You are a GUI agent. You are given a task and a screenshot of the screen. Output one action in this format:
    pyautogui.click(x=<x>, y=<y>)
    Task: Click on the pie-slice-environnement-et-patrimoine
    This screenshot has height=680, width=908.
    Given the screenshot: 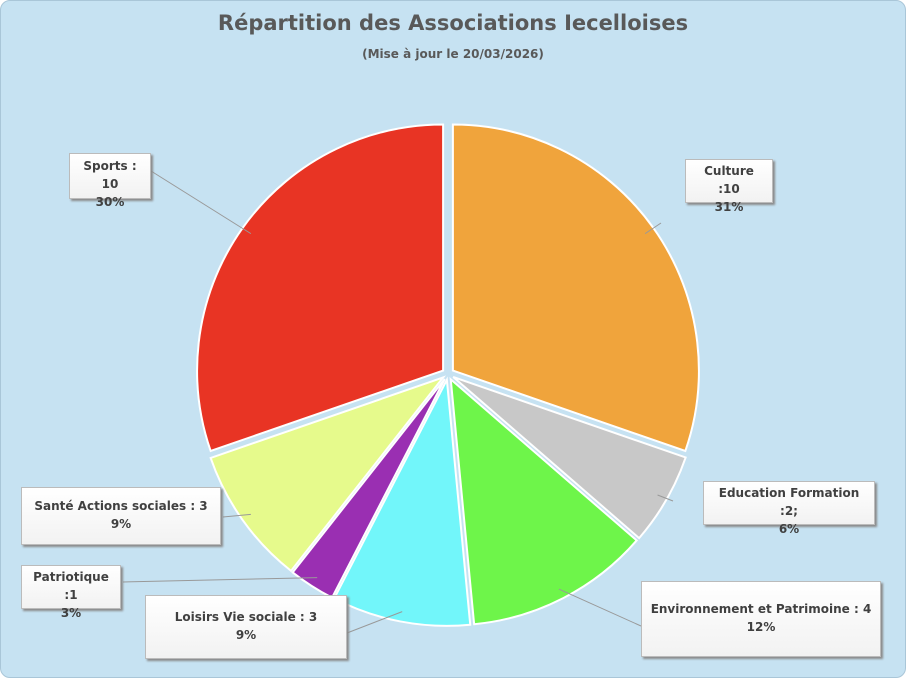 What is the action you would take?
    pyautogui.click(x=544, y=501)
    